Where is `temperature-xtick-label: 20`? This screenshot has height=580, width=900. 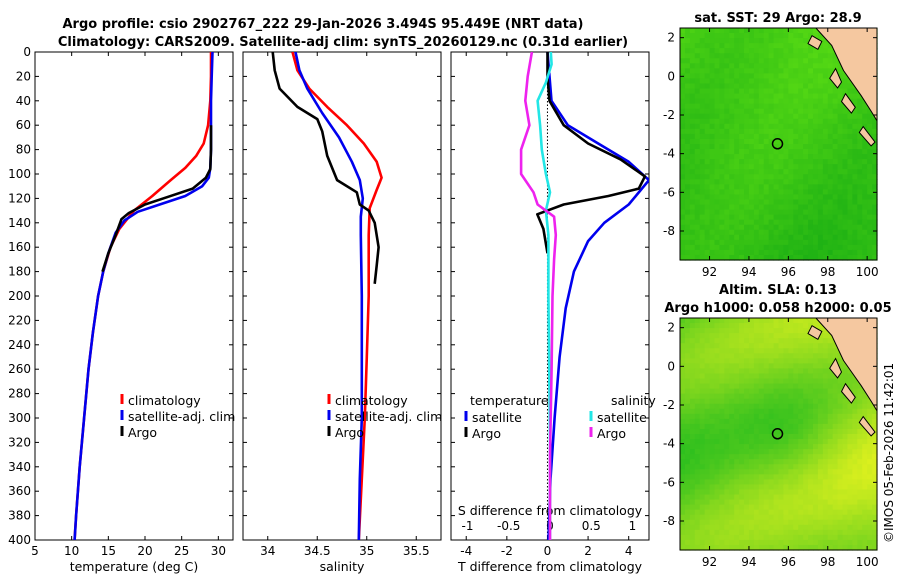 temperature-xtick-label: 20 is located at coordinates (144, 551).